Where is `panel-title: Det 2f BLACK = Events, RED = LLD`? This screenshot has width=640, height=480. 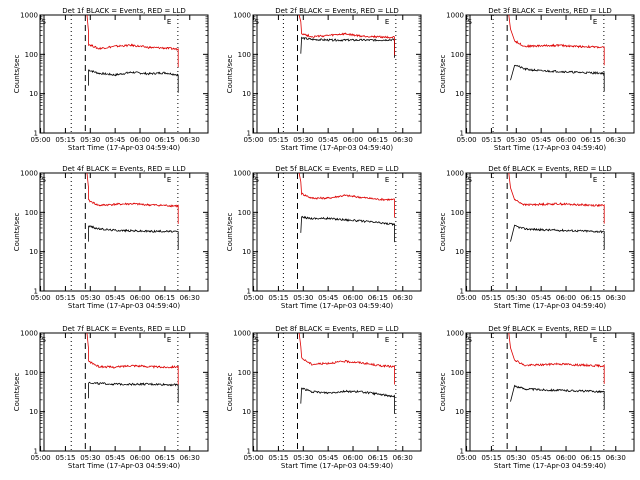
panel-title: Det 2f BLACK = Events, RED = LLD is located at coordinates (336, 11).